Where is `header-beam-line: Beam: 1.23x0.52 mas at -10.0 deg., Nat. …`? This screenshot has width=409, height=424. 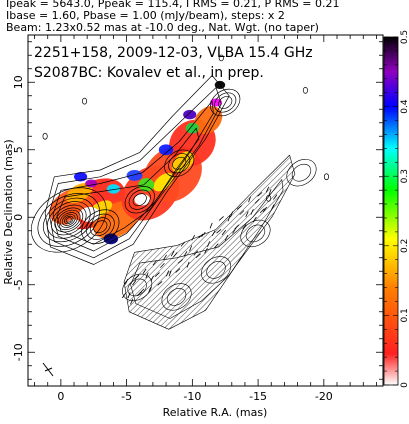 header-beam-line: Beam: 1.23x0.52 mas at -10.0 deg., Nat. … is located at coordinates (162, 27).